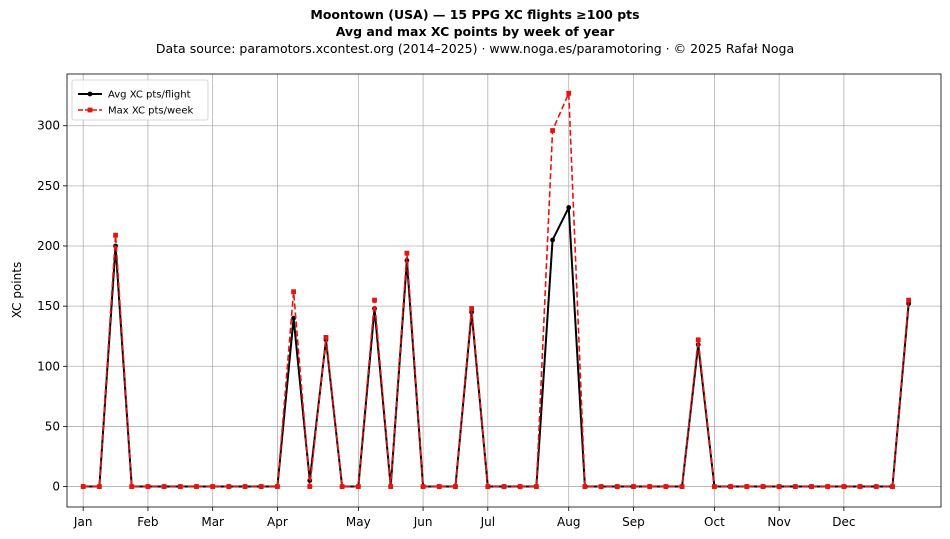  I want to click on y-axis-label: XC points, so click(17, 290).